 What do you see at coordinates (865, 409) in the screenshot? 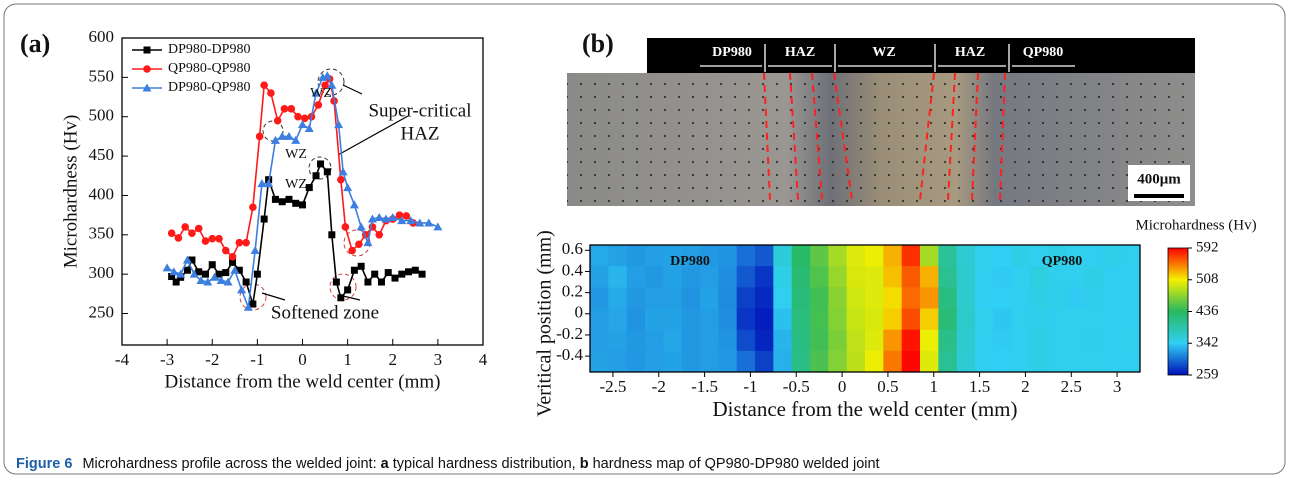
I see `x-axis-label: Distance from the weld center (mm)` at bounding box center [865, 409].